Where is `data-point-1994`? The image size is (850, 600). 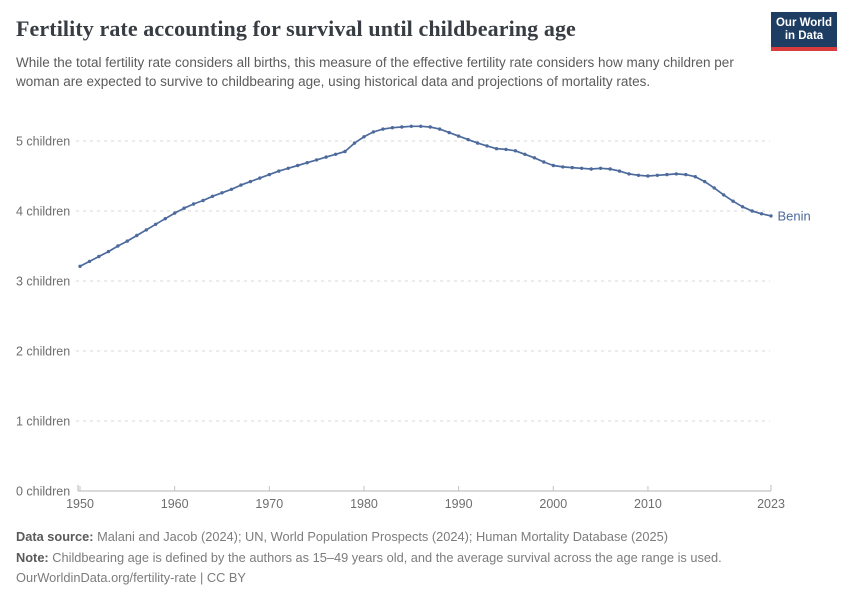 data-point-1994 is located at coordinates (496, 149).